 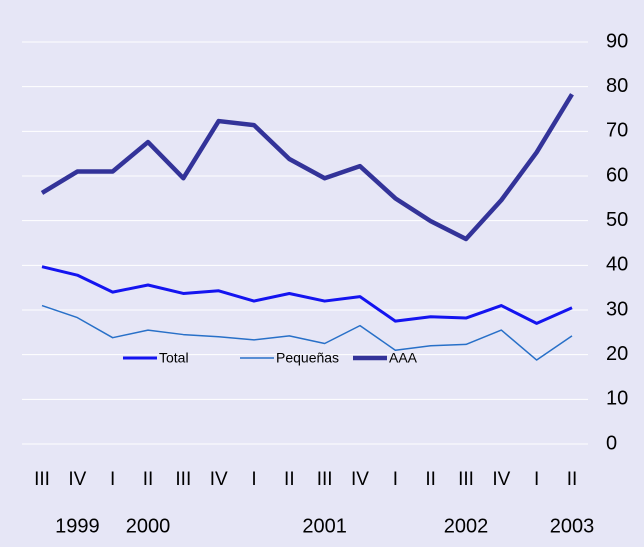 I want to click on year-label: 2003, so click(x=572, y=526).